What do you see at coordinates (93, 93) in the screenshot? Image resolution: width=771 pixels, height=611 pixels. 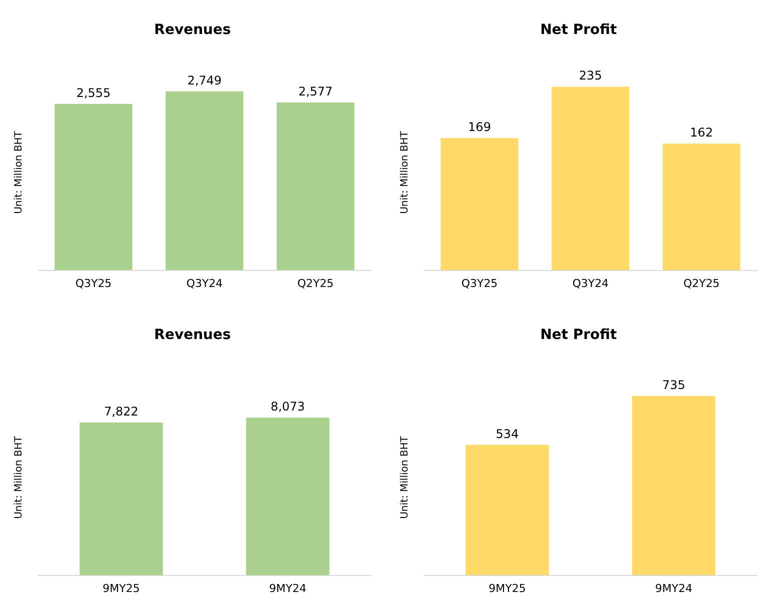 I see `data-label: 2,555` at bounding box center [93, 93].